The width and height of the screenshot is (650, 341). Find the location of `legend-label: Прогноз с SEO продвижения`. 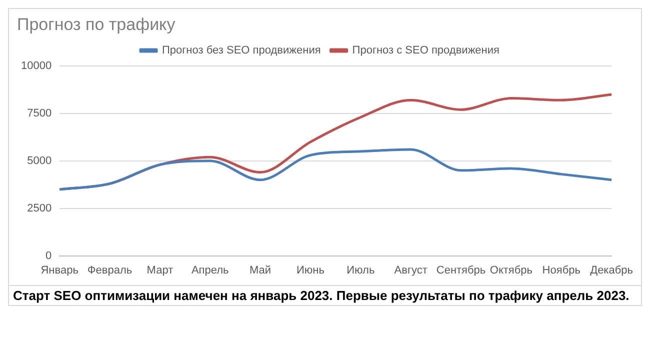

legend-label: Прогноз с SEO продвижения is located at coordinates (426, 50).